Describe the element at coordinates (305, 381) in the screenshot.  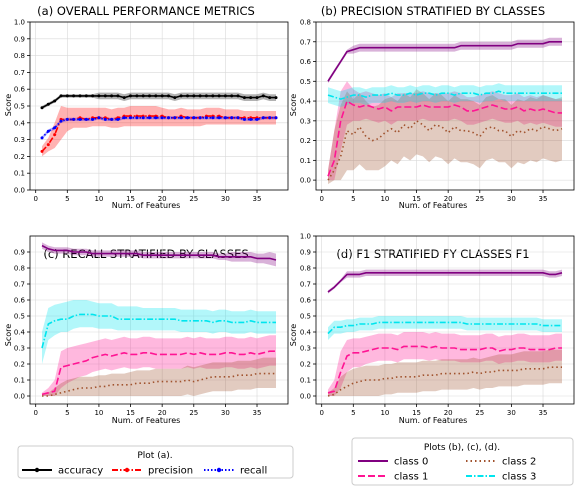
I see `panel-d-ytick-label: 0.1` at that location.